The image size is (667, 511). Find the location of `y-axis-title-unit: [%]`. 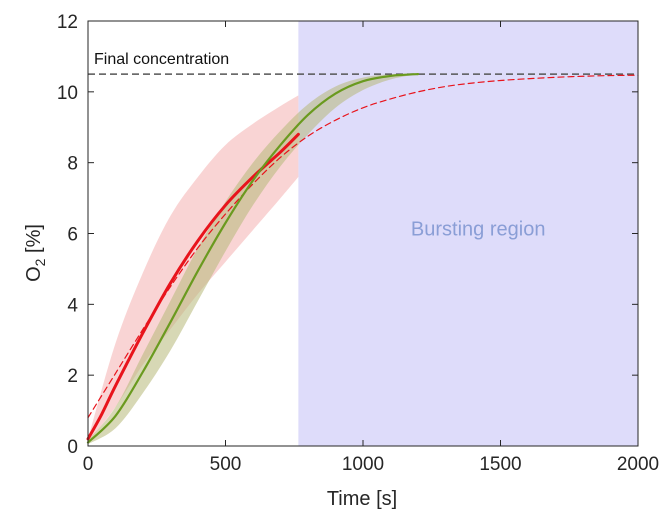

y-axis-title-unit: [%] is located at coordinates (34, 241).